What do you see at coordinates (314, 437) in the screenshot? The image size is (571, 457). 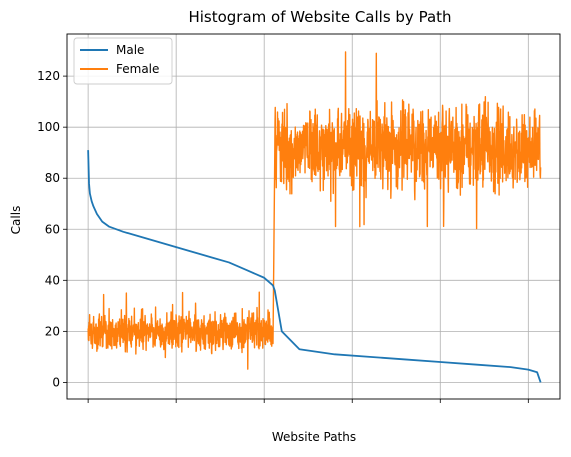 I see `x-axis-label: Website Paths` at bounding box center [314, 437].